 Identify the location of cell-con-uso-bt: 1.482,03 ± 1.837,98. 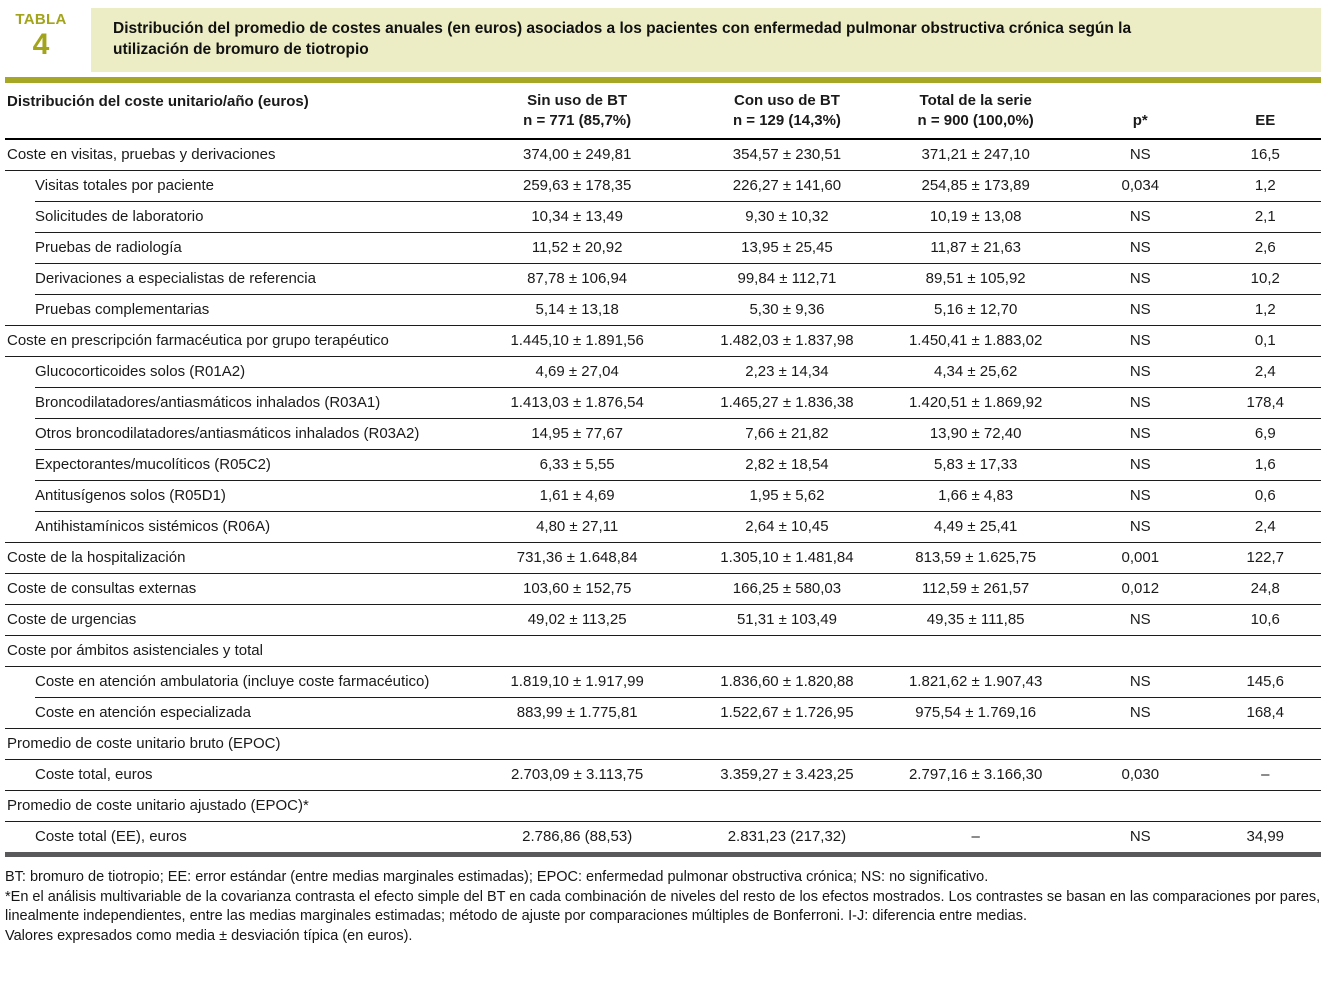
(787, 340).